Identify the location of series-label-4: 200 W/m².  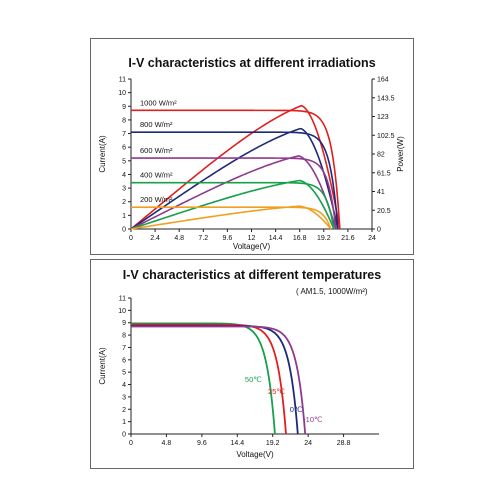
(156, 199).